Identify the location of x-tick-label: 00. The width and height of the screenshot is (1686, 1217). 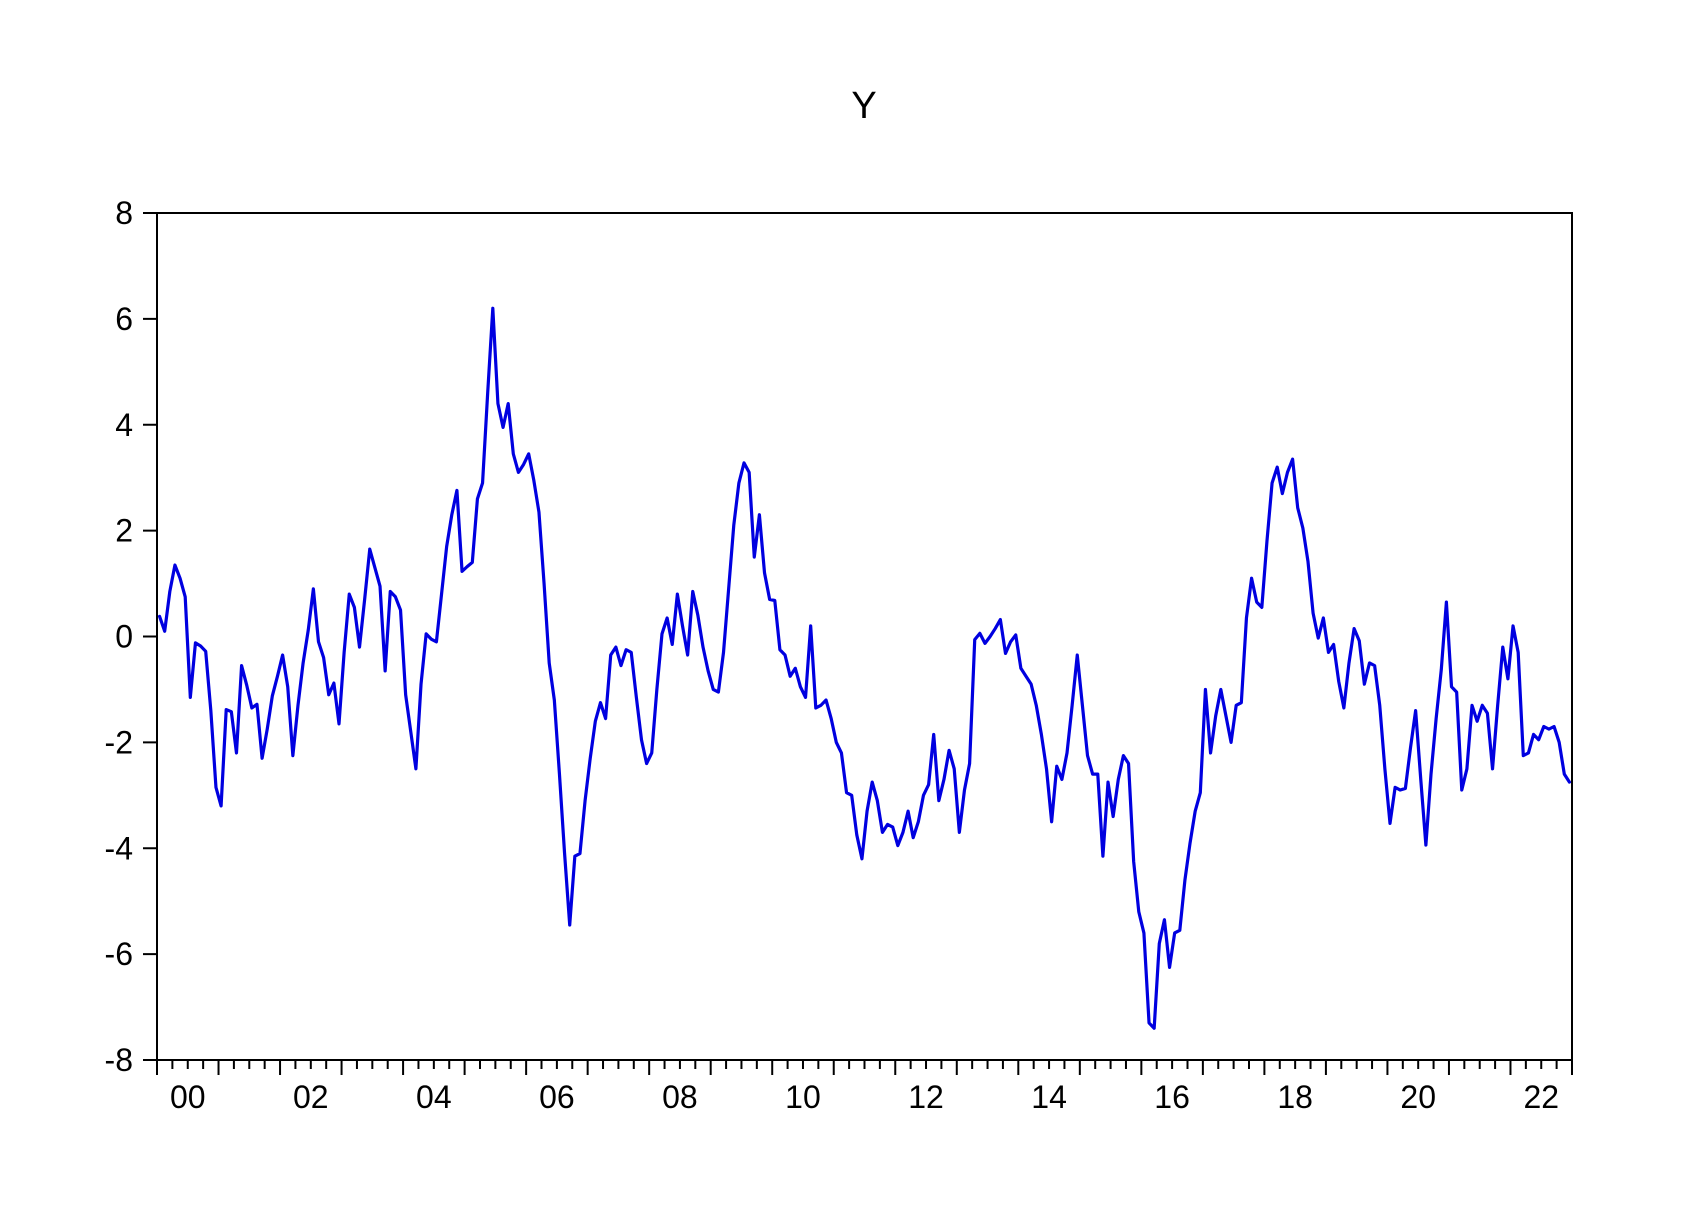
(188, 1097).